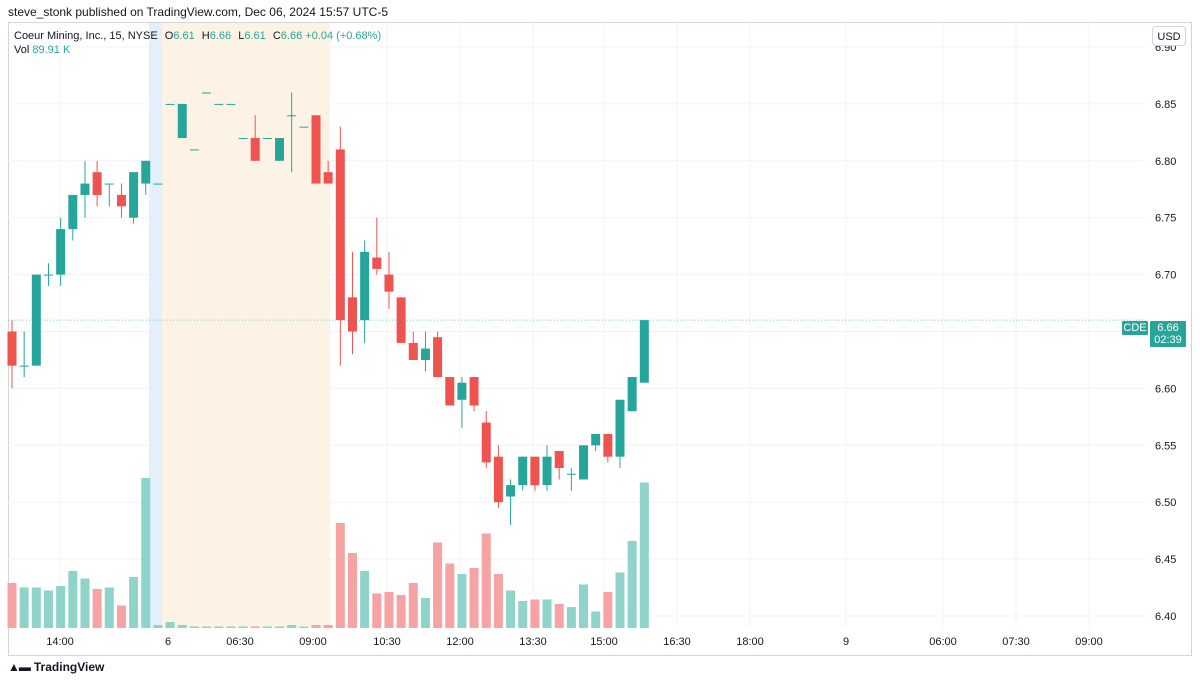  What do you see at coordinates (1169, 36) in the screenshot?
I see `currency-button: USD` at bounding box center [1169, 36].